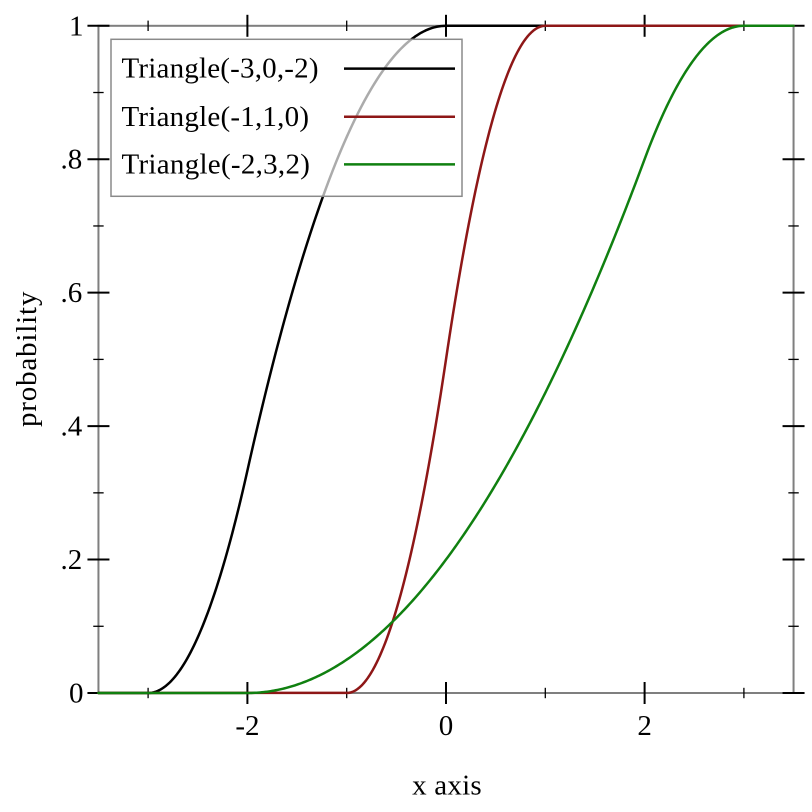 The width and height of the screenshot is (812, 812). I want to click on svg-text: 1, so click(76, 26).